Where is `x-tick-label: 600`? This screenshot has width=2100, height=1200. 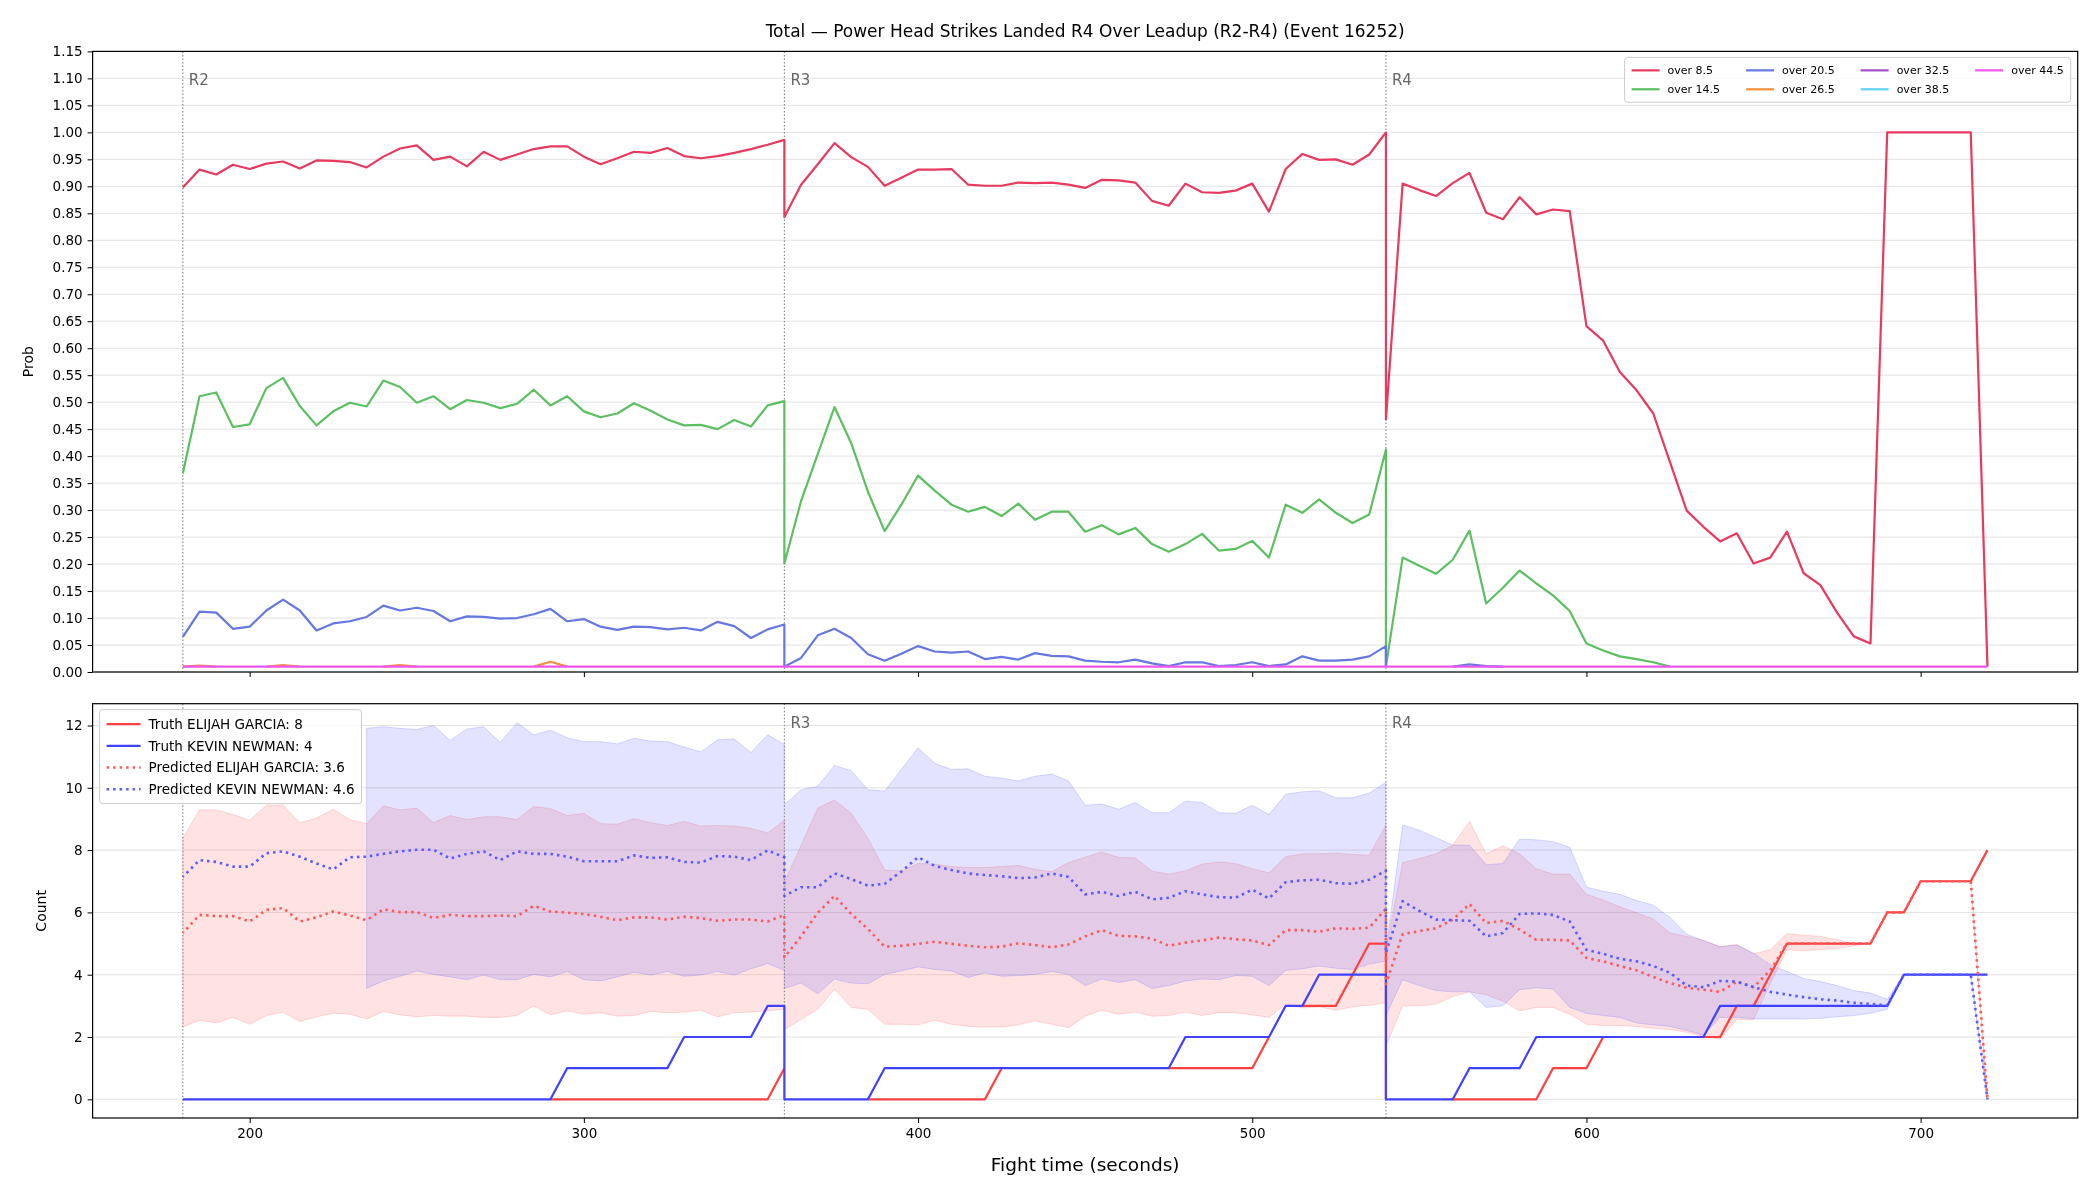 x-tick-label: 600 is located at coordinates (1587, 1132).